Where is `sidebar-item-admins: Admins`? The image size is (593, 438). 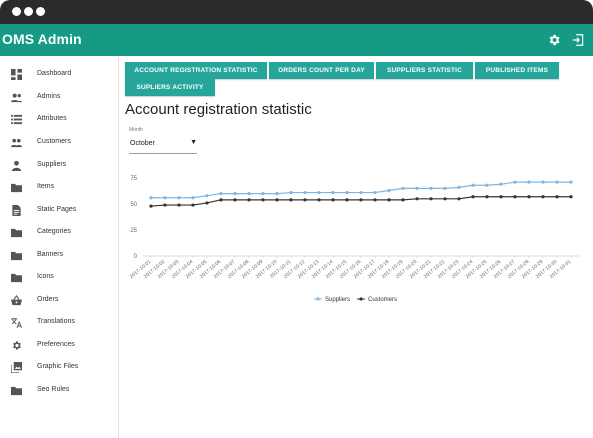
sidebar-item-admins: Admins is located at coordinates (59, 98).